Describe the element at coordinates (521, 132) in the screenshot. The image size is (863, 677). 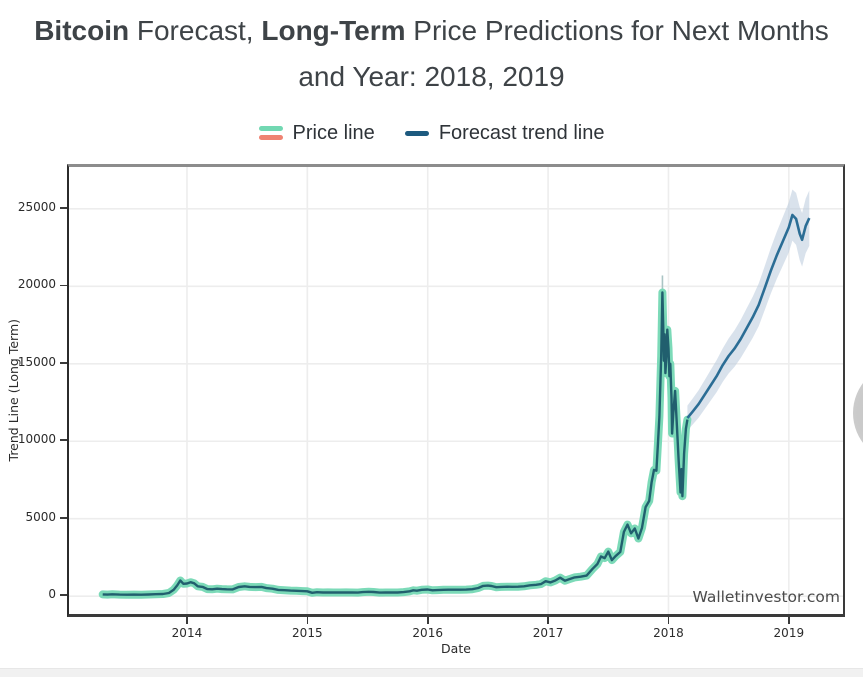
I see `legend-label-forecast-trend-line: Forecast trend line` at that location.